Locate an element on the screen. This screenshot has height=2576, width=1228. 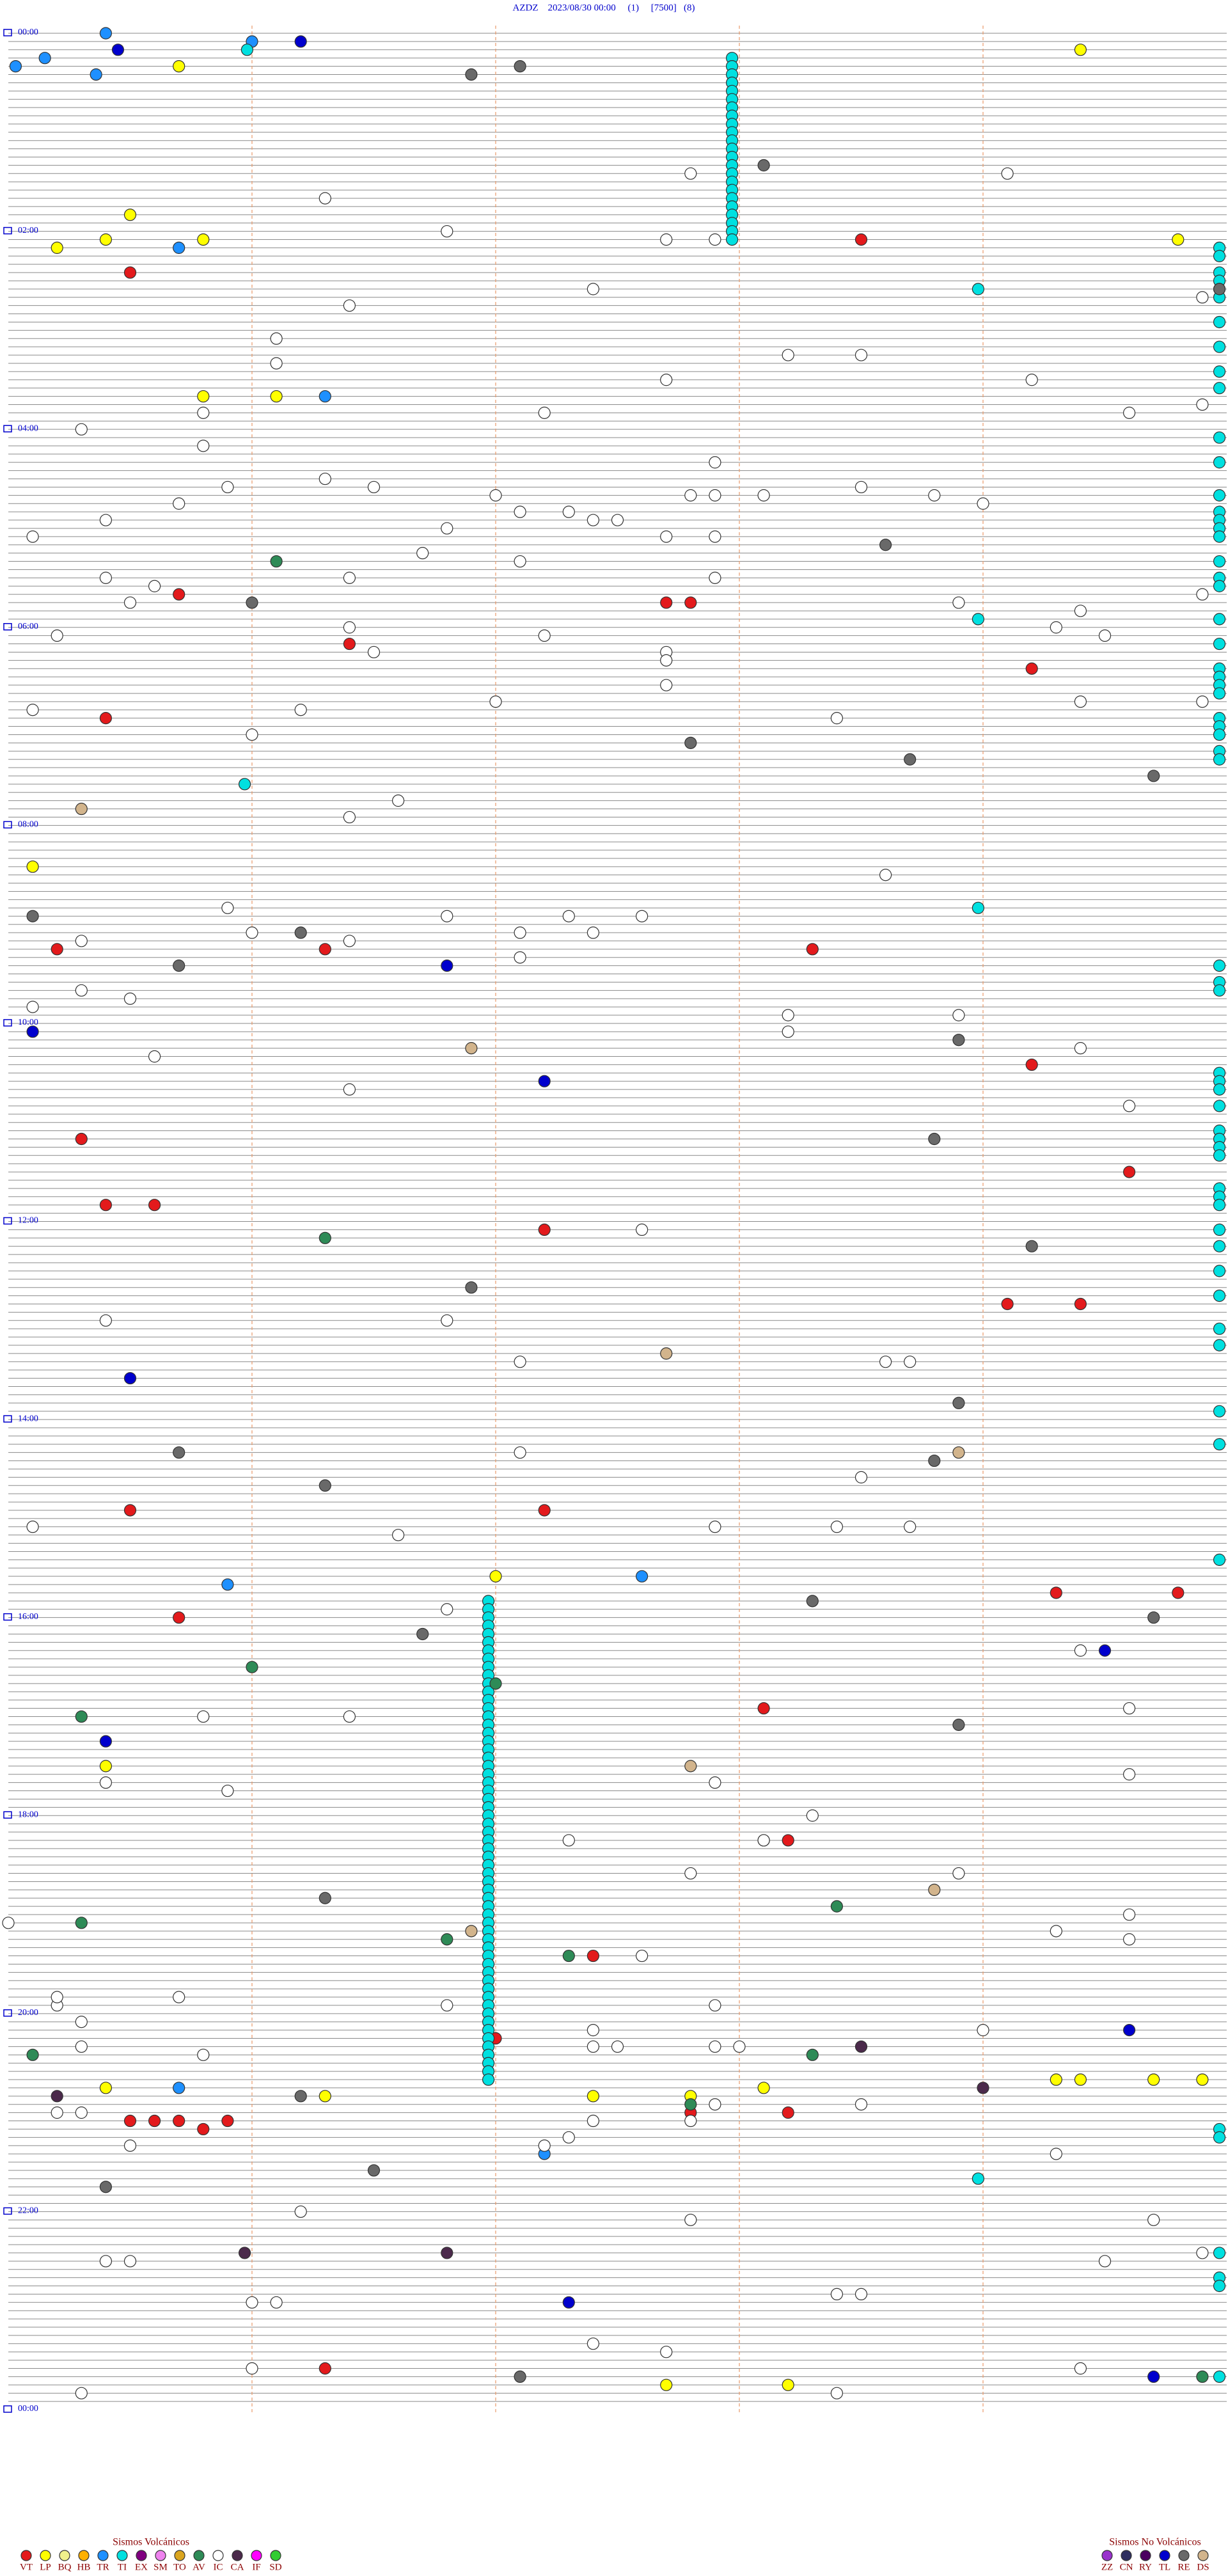
legend-label: ZZ is located at coordinates (1107, 2567).